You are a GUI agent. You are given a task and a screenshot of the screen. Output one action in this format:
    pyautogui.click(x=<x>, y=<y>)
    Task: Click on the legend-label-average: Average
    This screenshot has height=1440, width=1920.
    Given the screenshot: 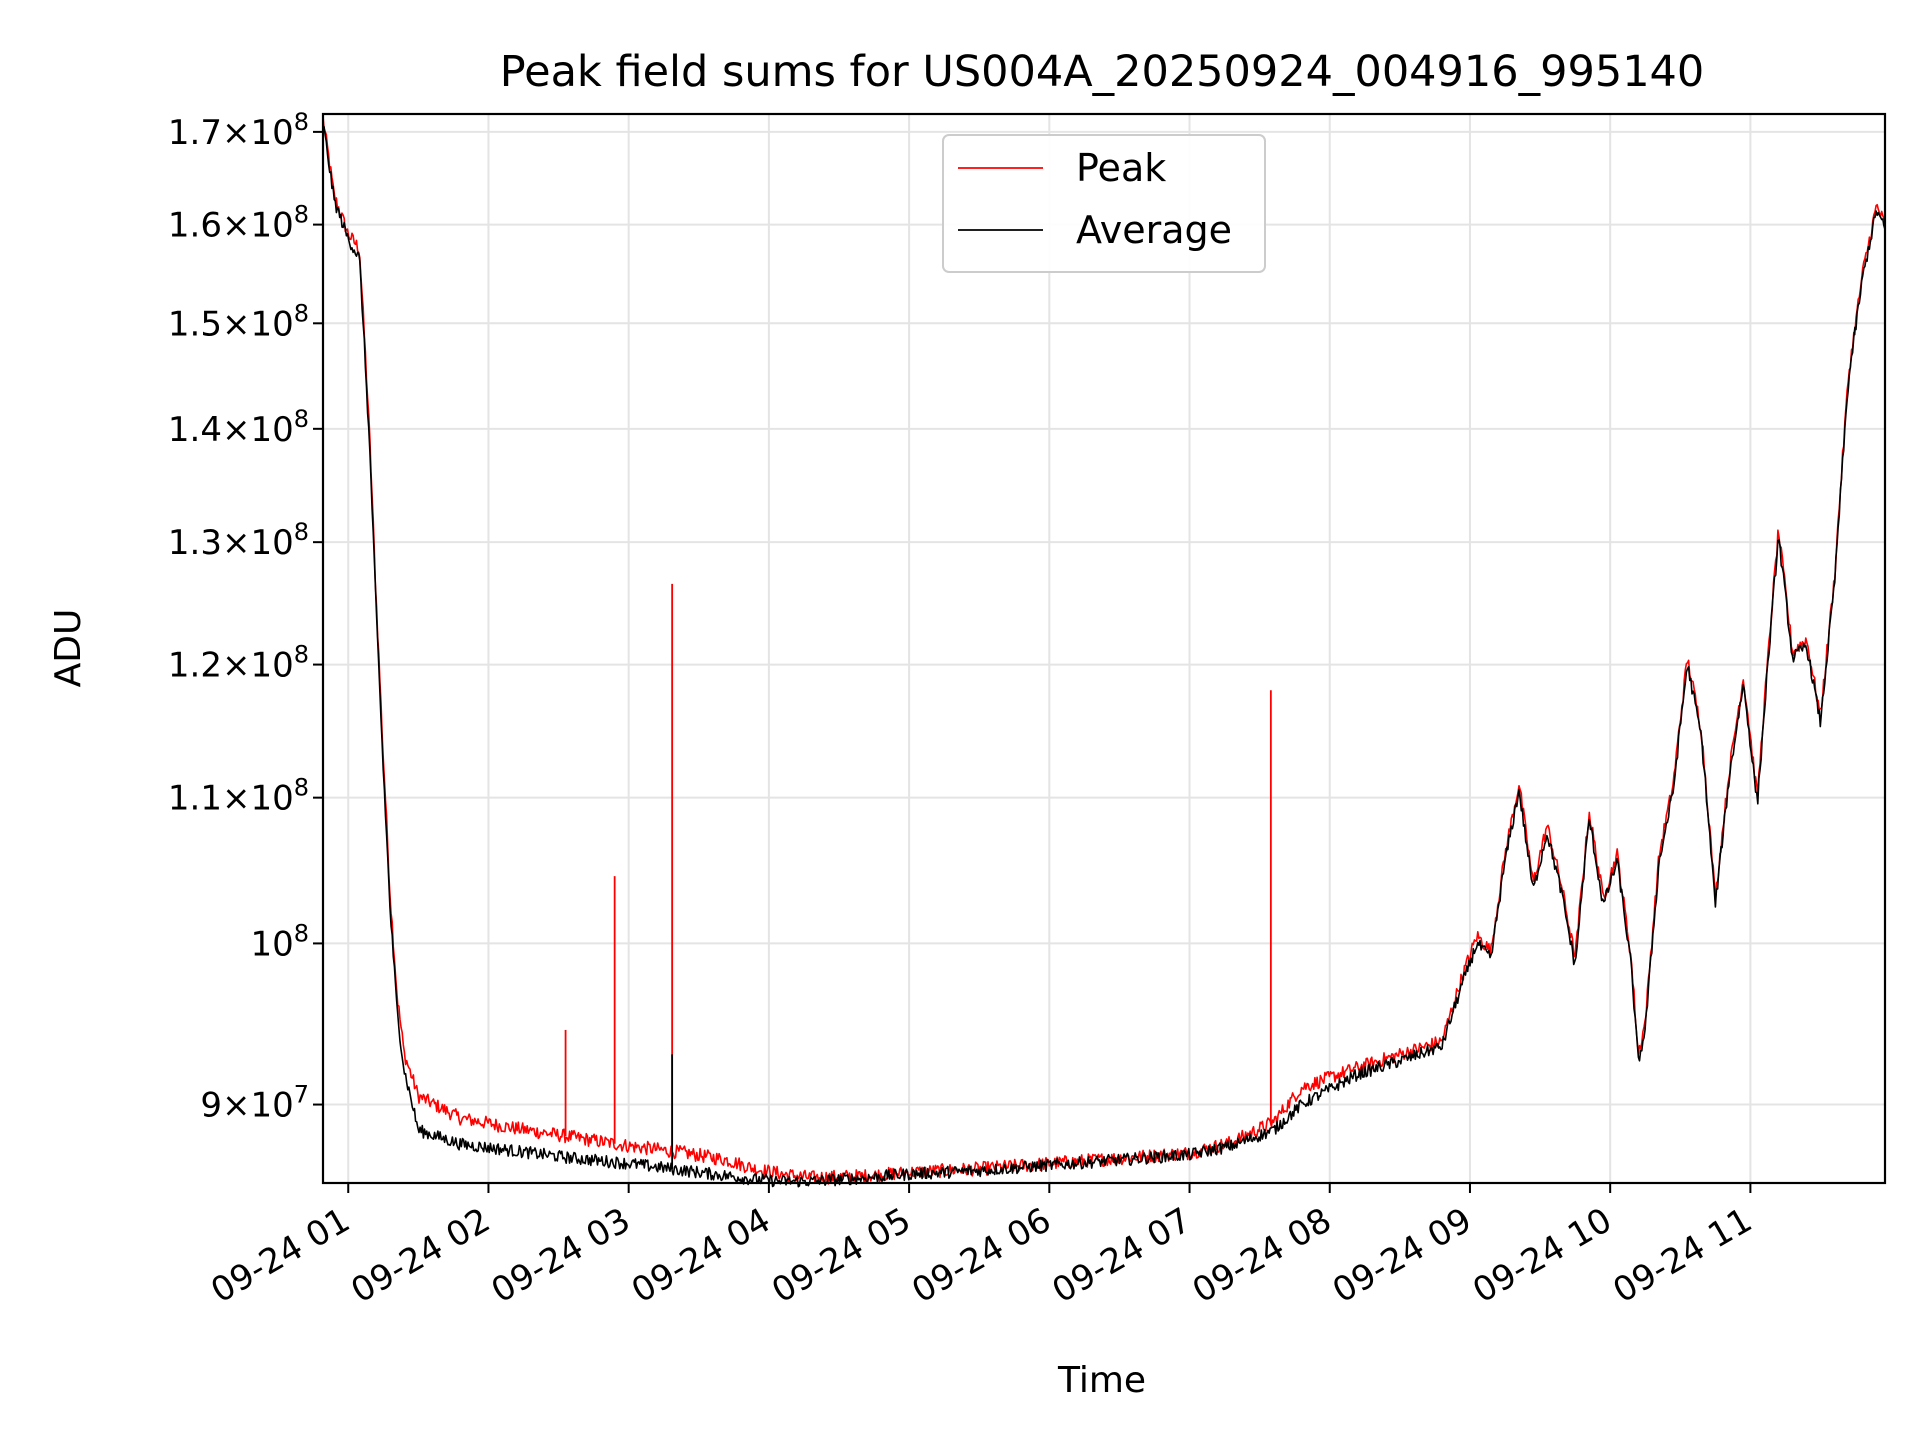 What is the action you would take?
    pyautogui.click(x=1154, y=230)
    